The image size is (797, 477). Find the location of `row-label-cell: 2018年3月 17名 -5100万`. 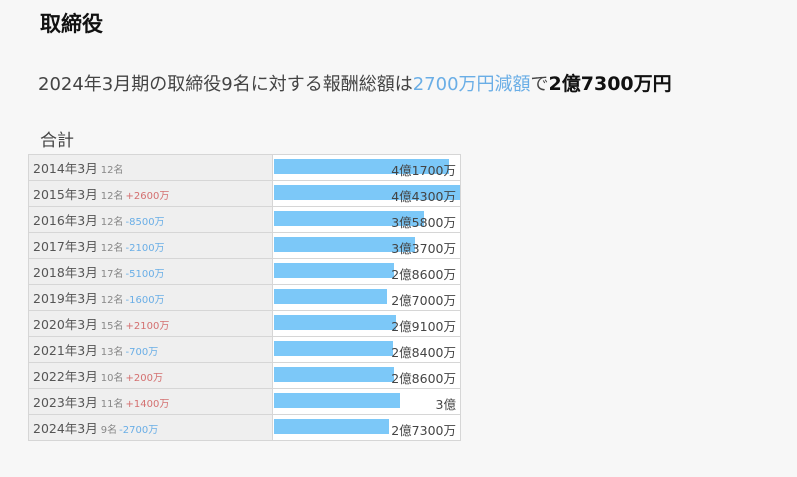

row-label-cell: 2018年3月 17名 -5100万 is located at coordinates (150, 271).